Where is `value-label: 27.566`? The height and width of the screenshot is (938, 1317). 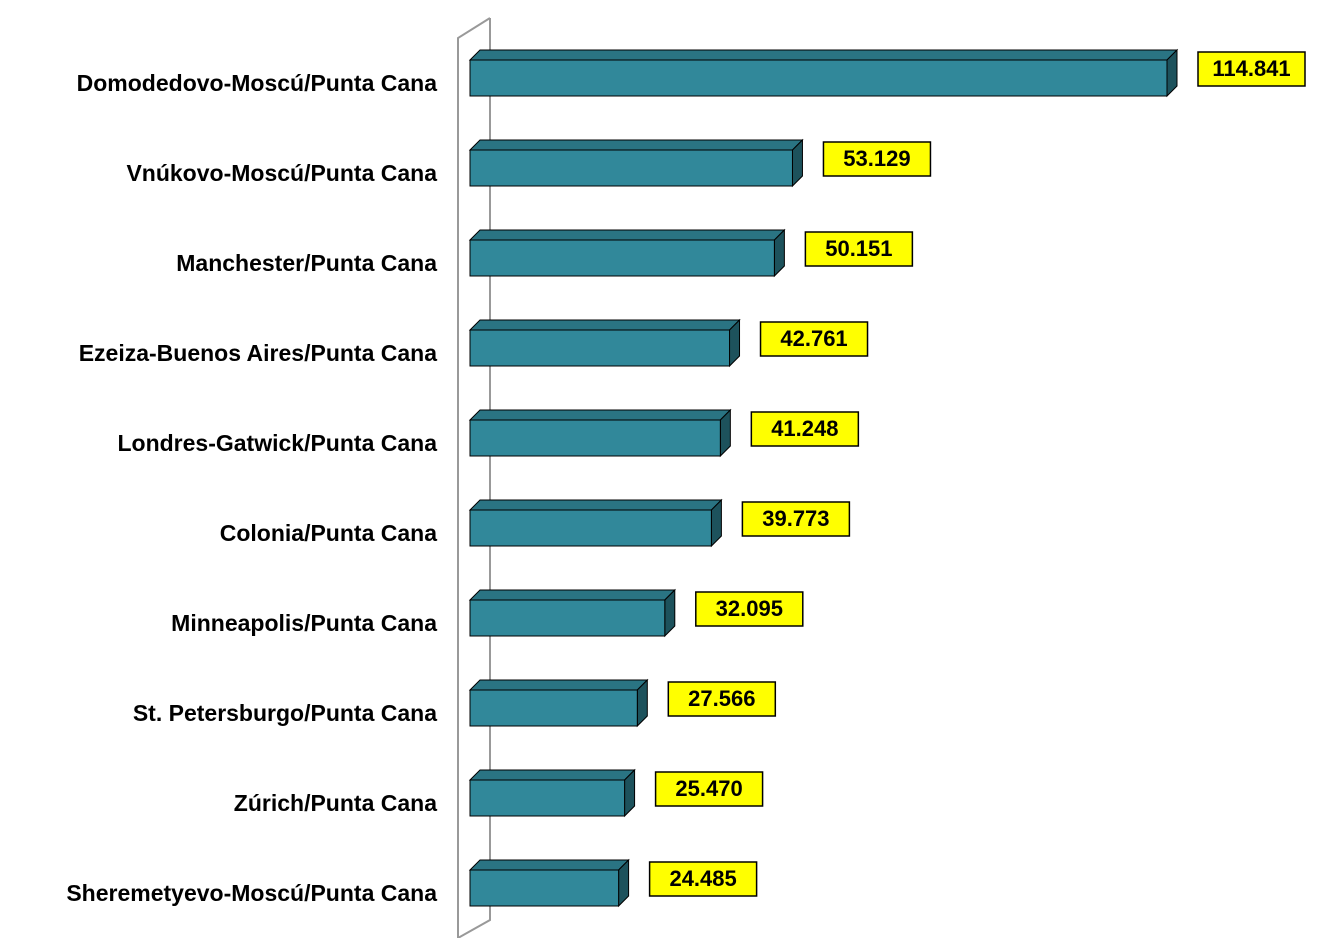 value-label: 27.566 is located at coordinates (721, 698).